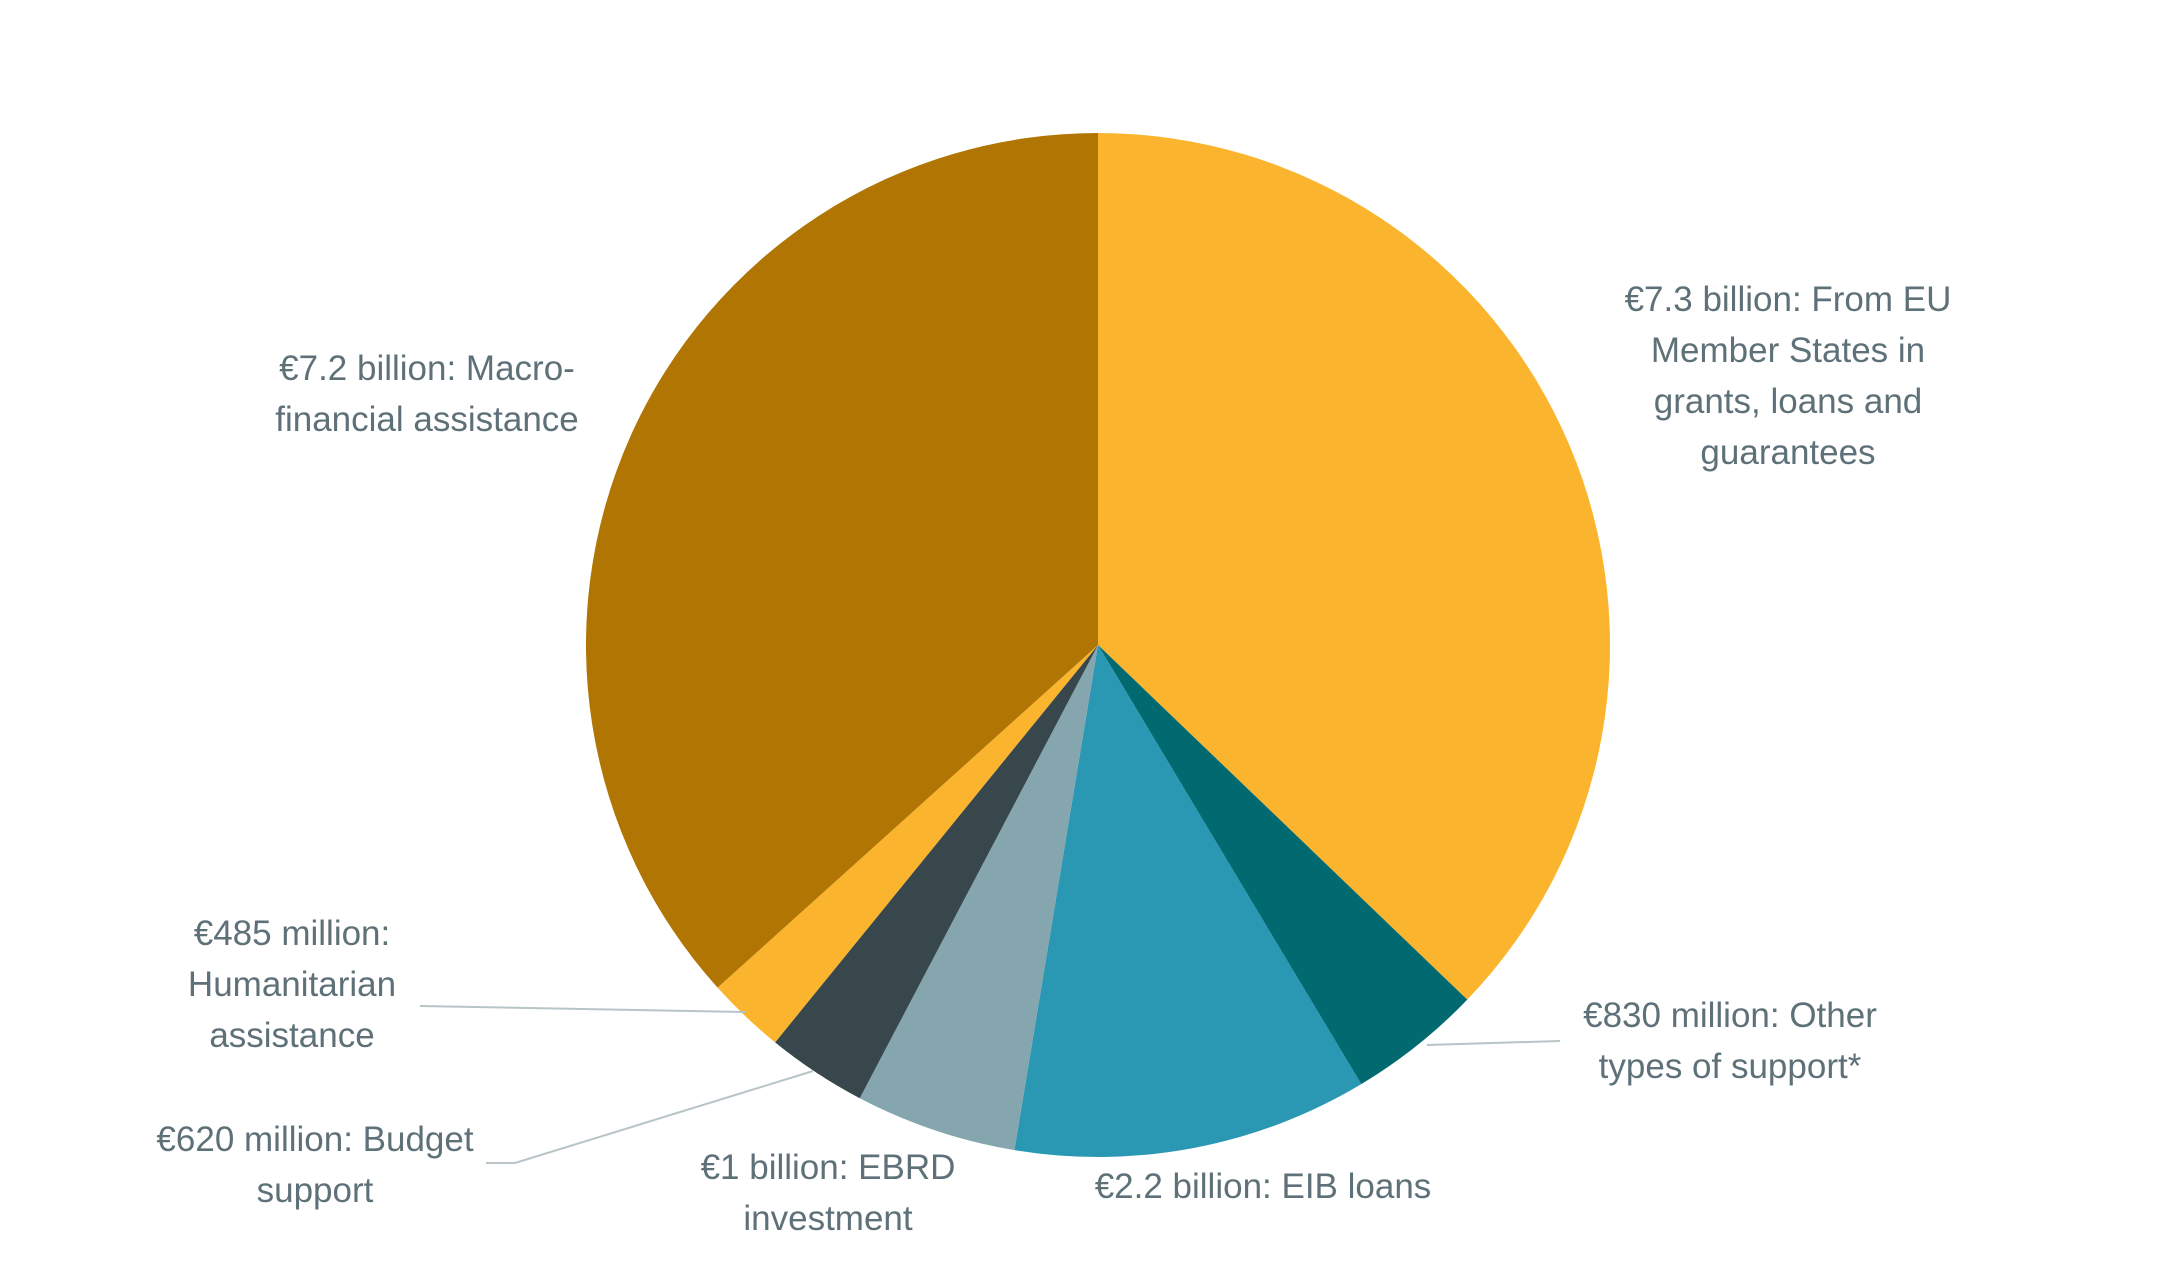 The height and width of the screenshot is (1272, 2175). I want to click on slice-label: €2.2 billion: EIB loans, so click(1263, 1186).